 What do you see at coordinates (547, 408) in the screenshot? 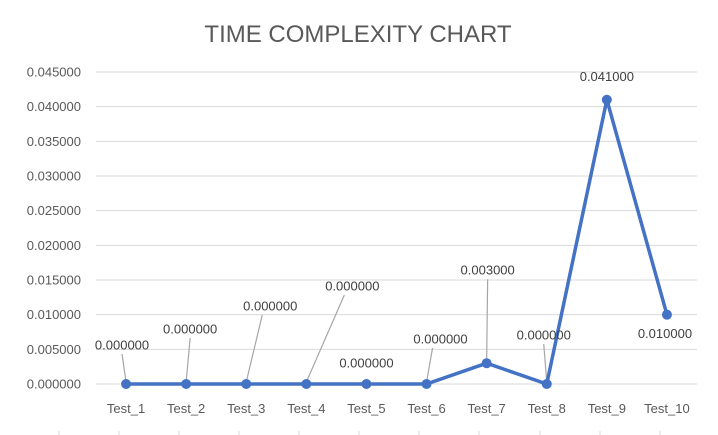
I see `x-tick-label: Test_8` at bounding box center [547, 408].